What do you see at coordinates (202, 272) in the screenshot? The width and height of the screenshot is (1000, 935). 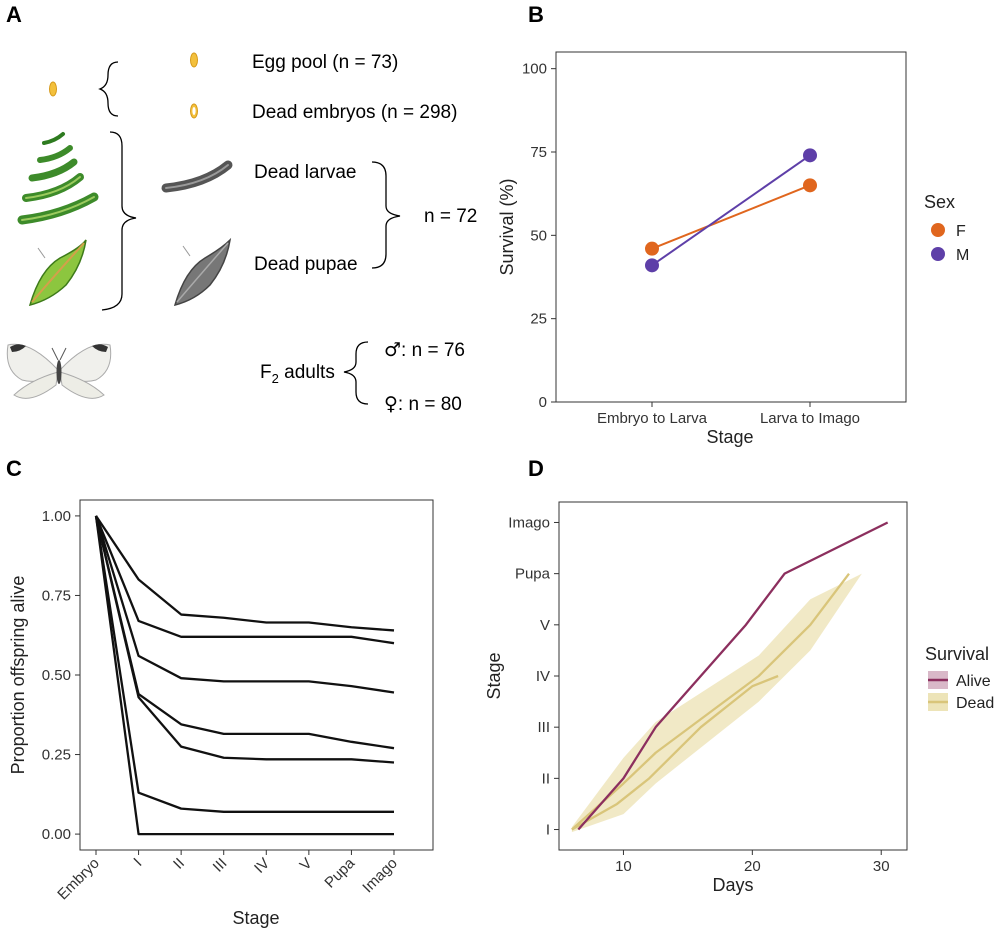 I see `dead-pupa-icon` at bounding box center [202, 272].